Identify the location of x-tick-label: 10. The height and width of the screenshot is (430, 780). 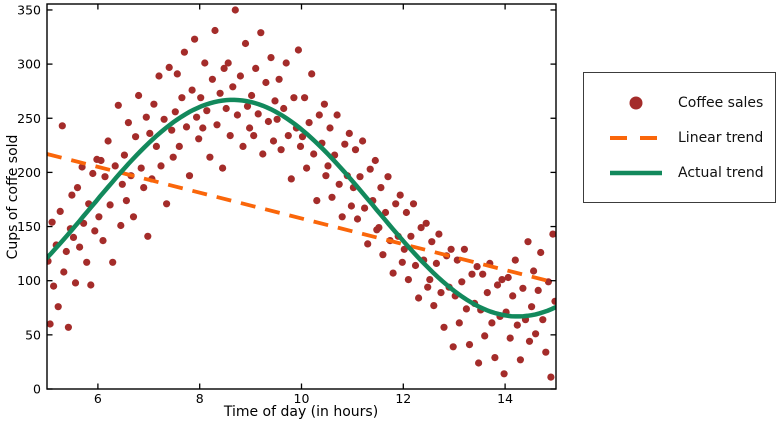
(302, 398).